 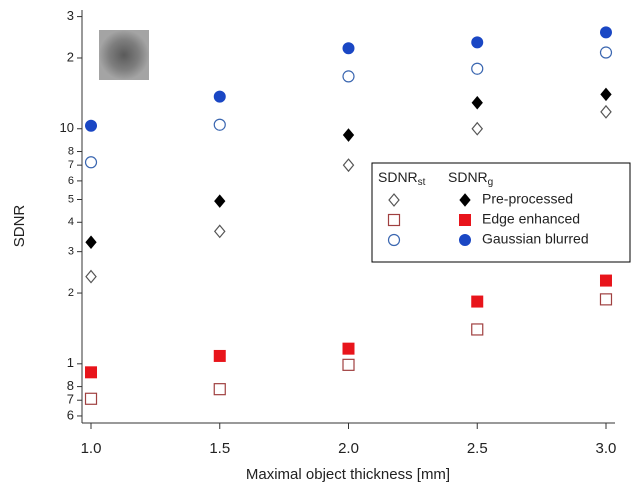 What do you see at coordinates (531, 219) in the screenshot?
I see `legend-label: Edge enhanced` at bounding box center [531, 219].